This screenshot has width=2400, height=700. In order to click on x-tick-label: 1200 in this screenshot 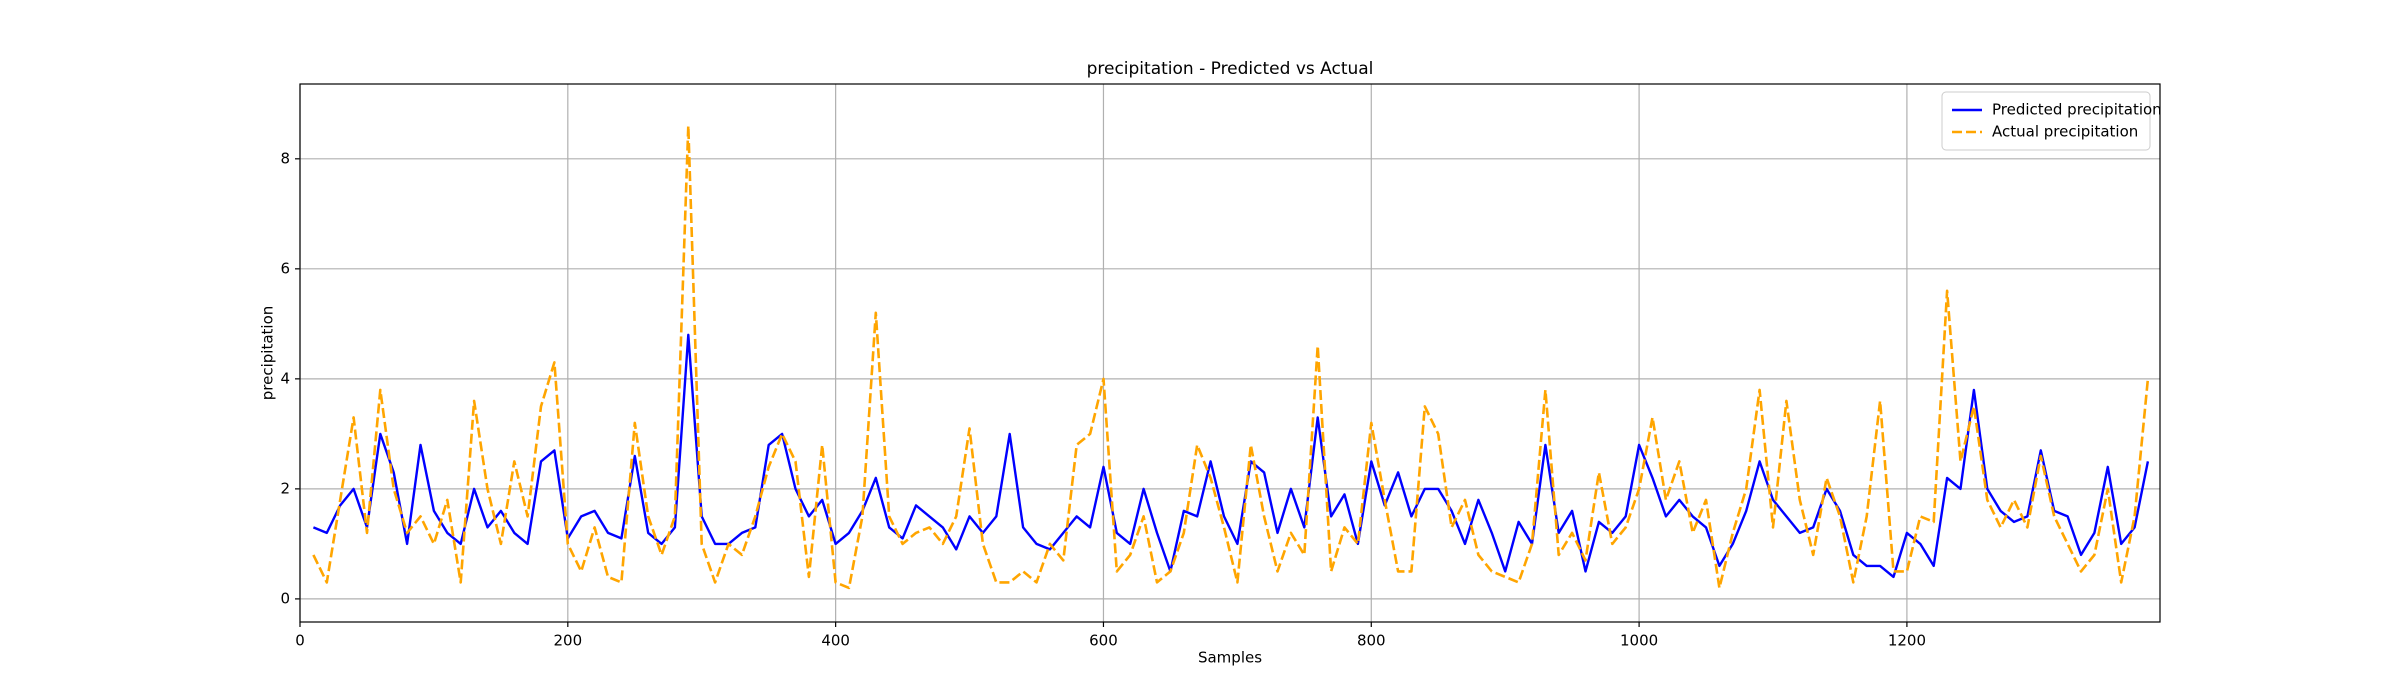, I will do `click(1907, 641)`.